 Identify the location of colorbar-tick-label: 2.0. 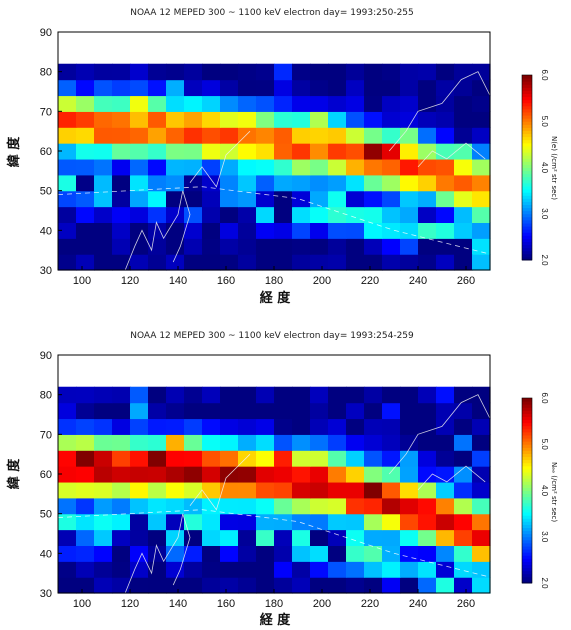
(544, 583).